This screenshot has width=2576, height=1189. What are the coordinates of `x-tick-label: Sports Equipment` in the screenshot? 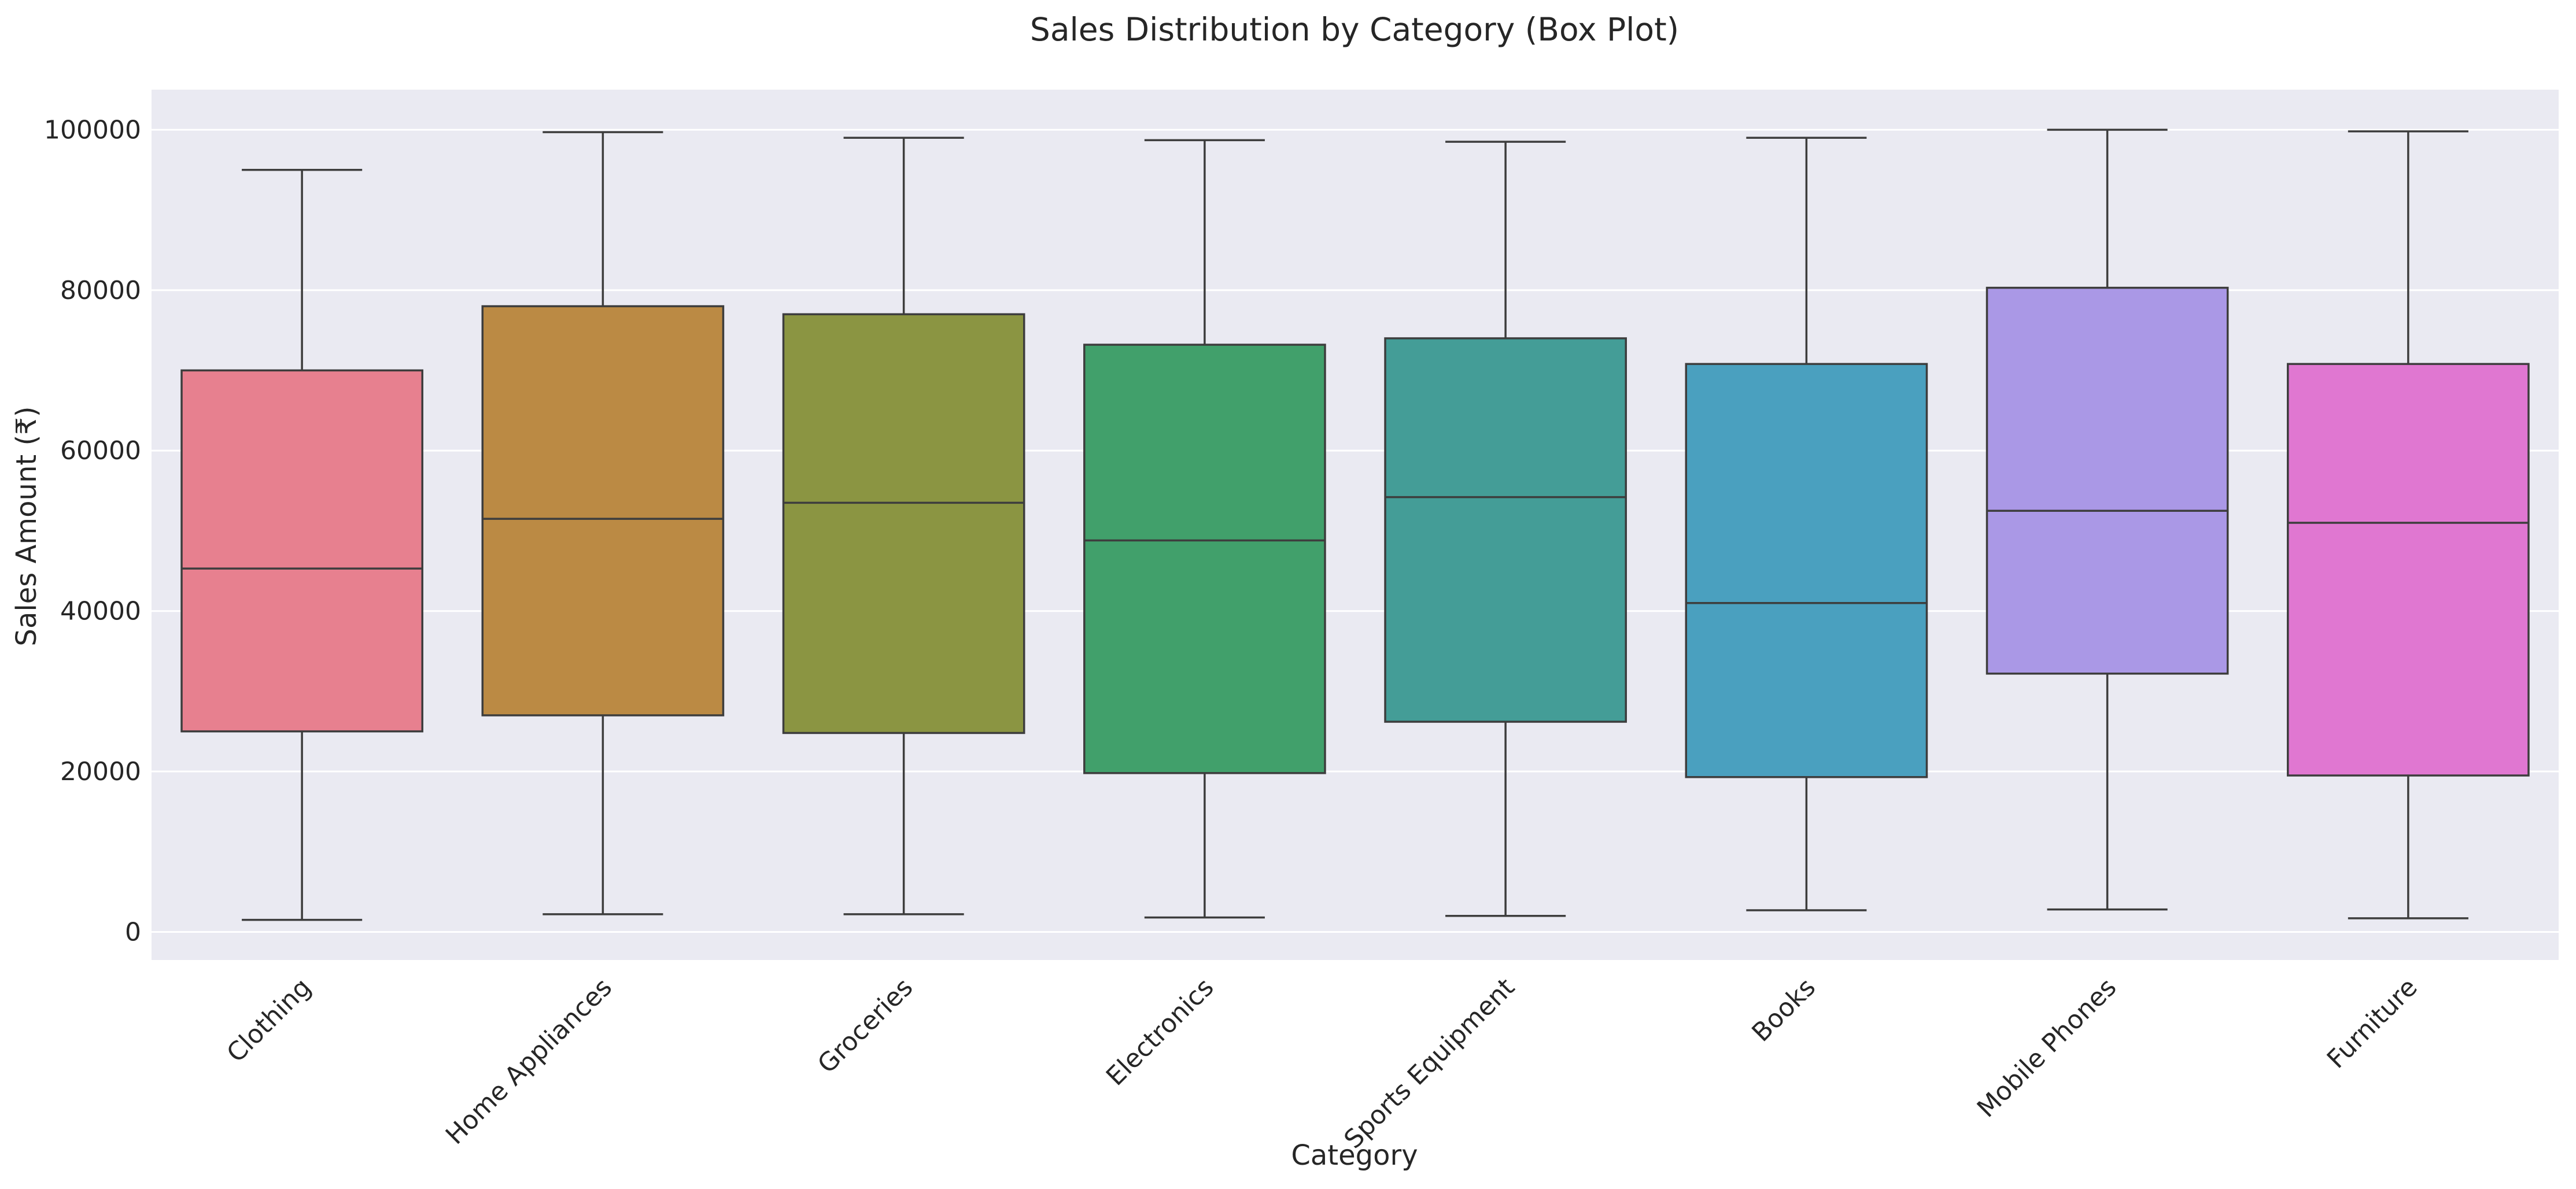 It's located at (1429, 1064).